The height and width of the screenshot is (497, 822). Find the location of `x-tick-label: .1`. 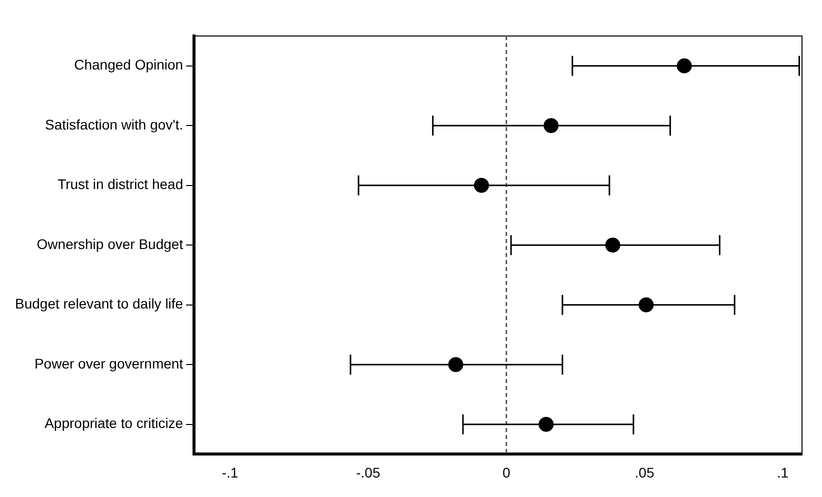

x-tick-label: .1 is located at coordinates (782, 472).